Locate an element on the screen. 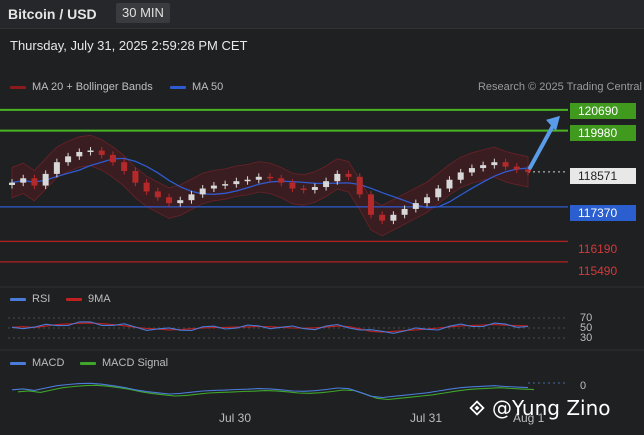  macd-line is located at coordinates (270, 390).